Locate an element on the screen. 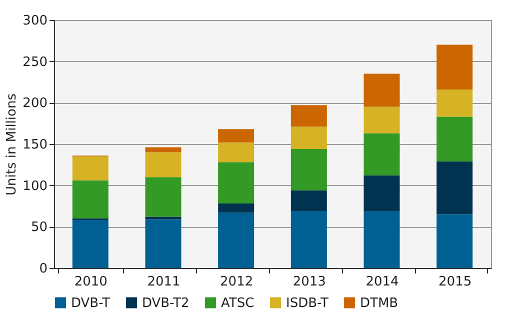  legend-label: DVB-T2 is located at coordinates (166, 303).